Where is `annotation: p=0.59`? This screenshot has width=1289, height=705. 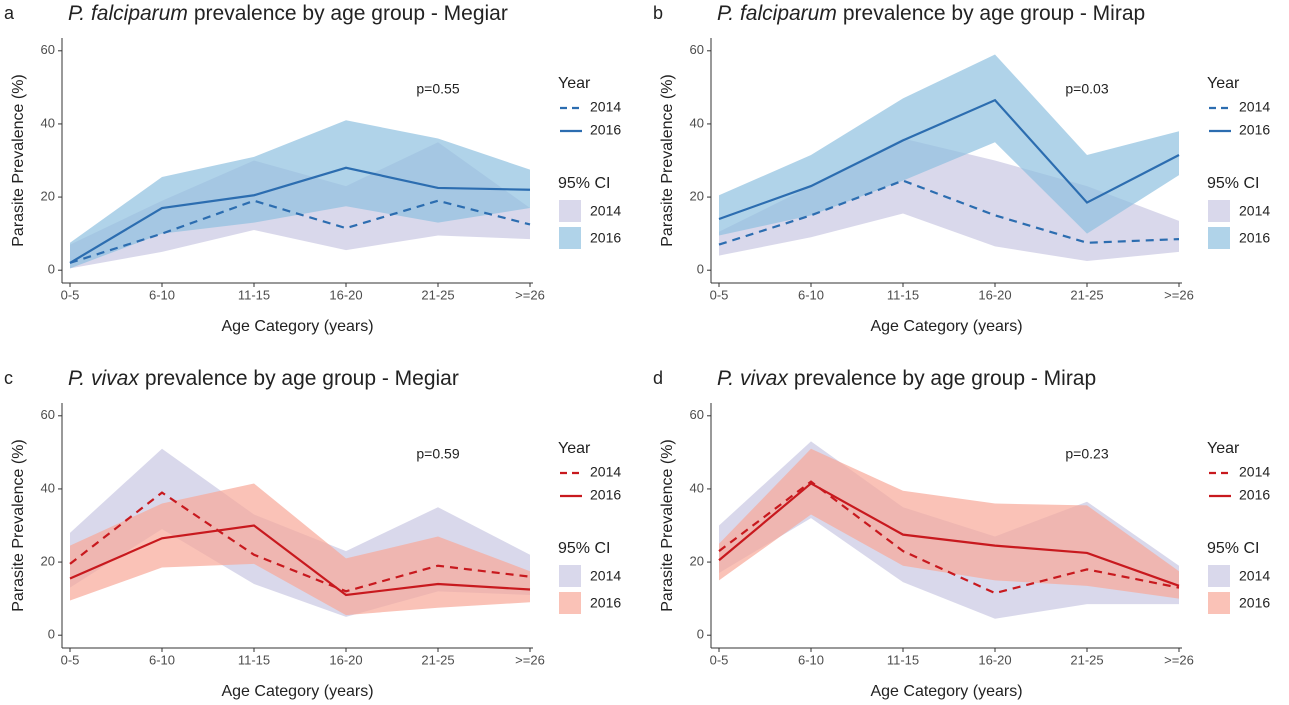 annotation: p=0.59 is located at coordinates (437, 454).